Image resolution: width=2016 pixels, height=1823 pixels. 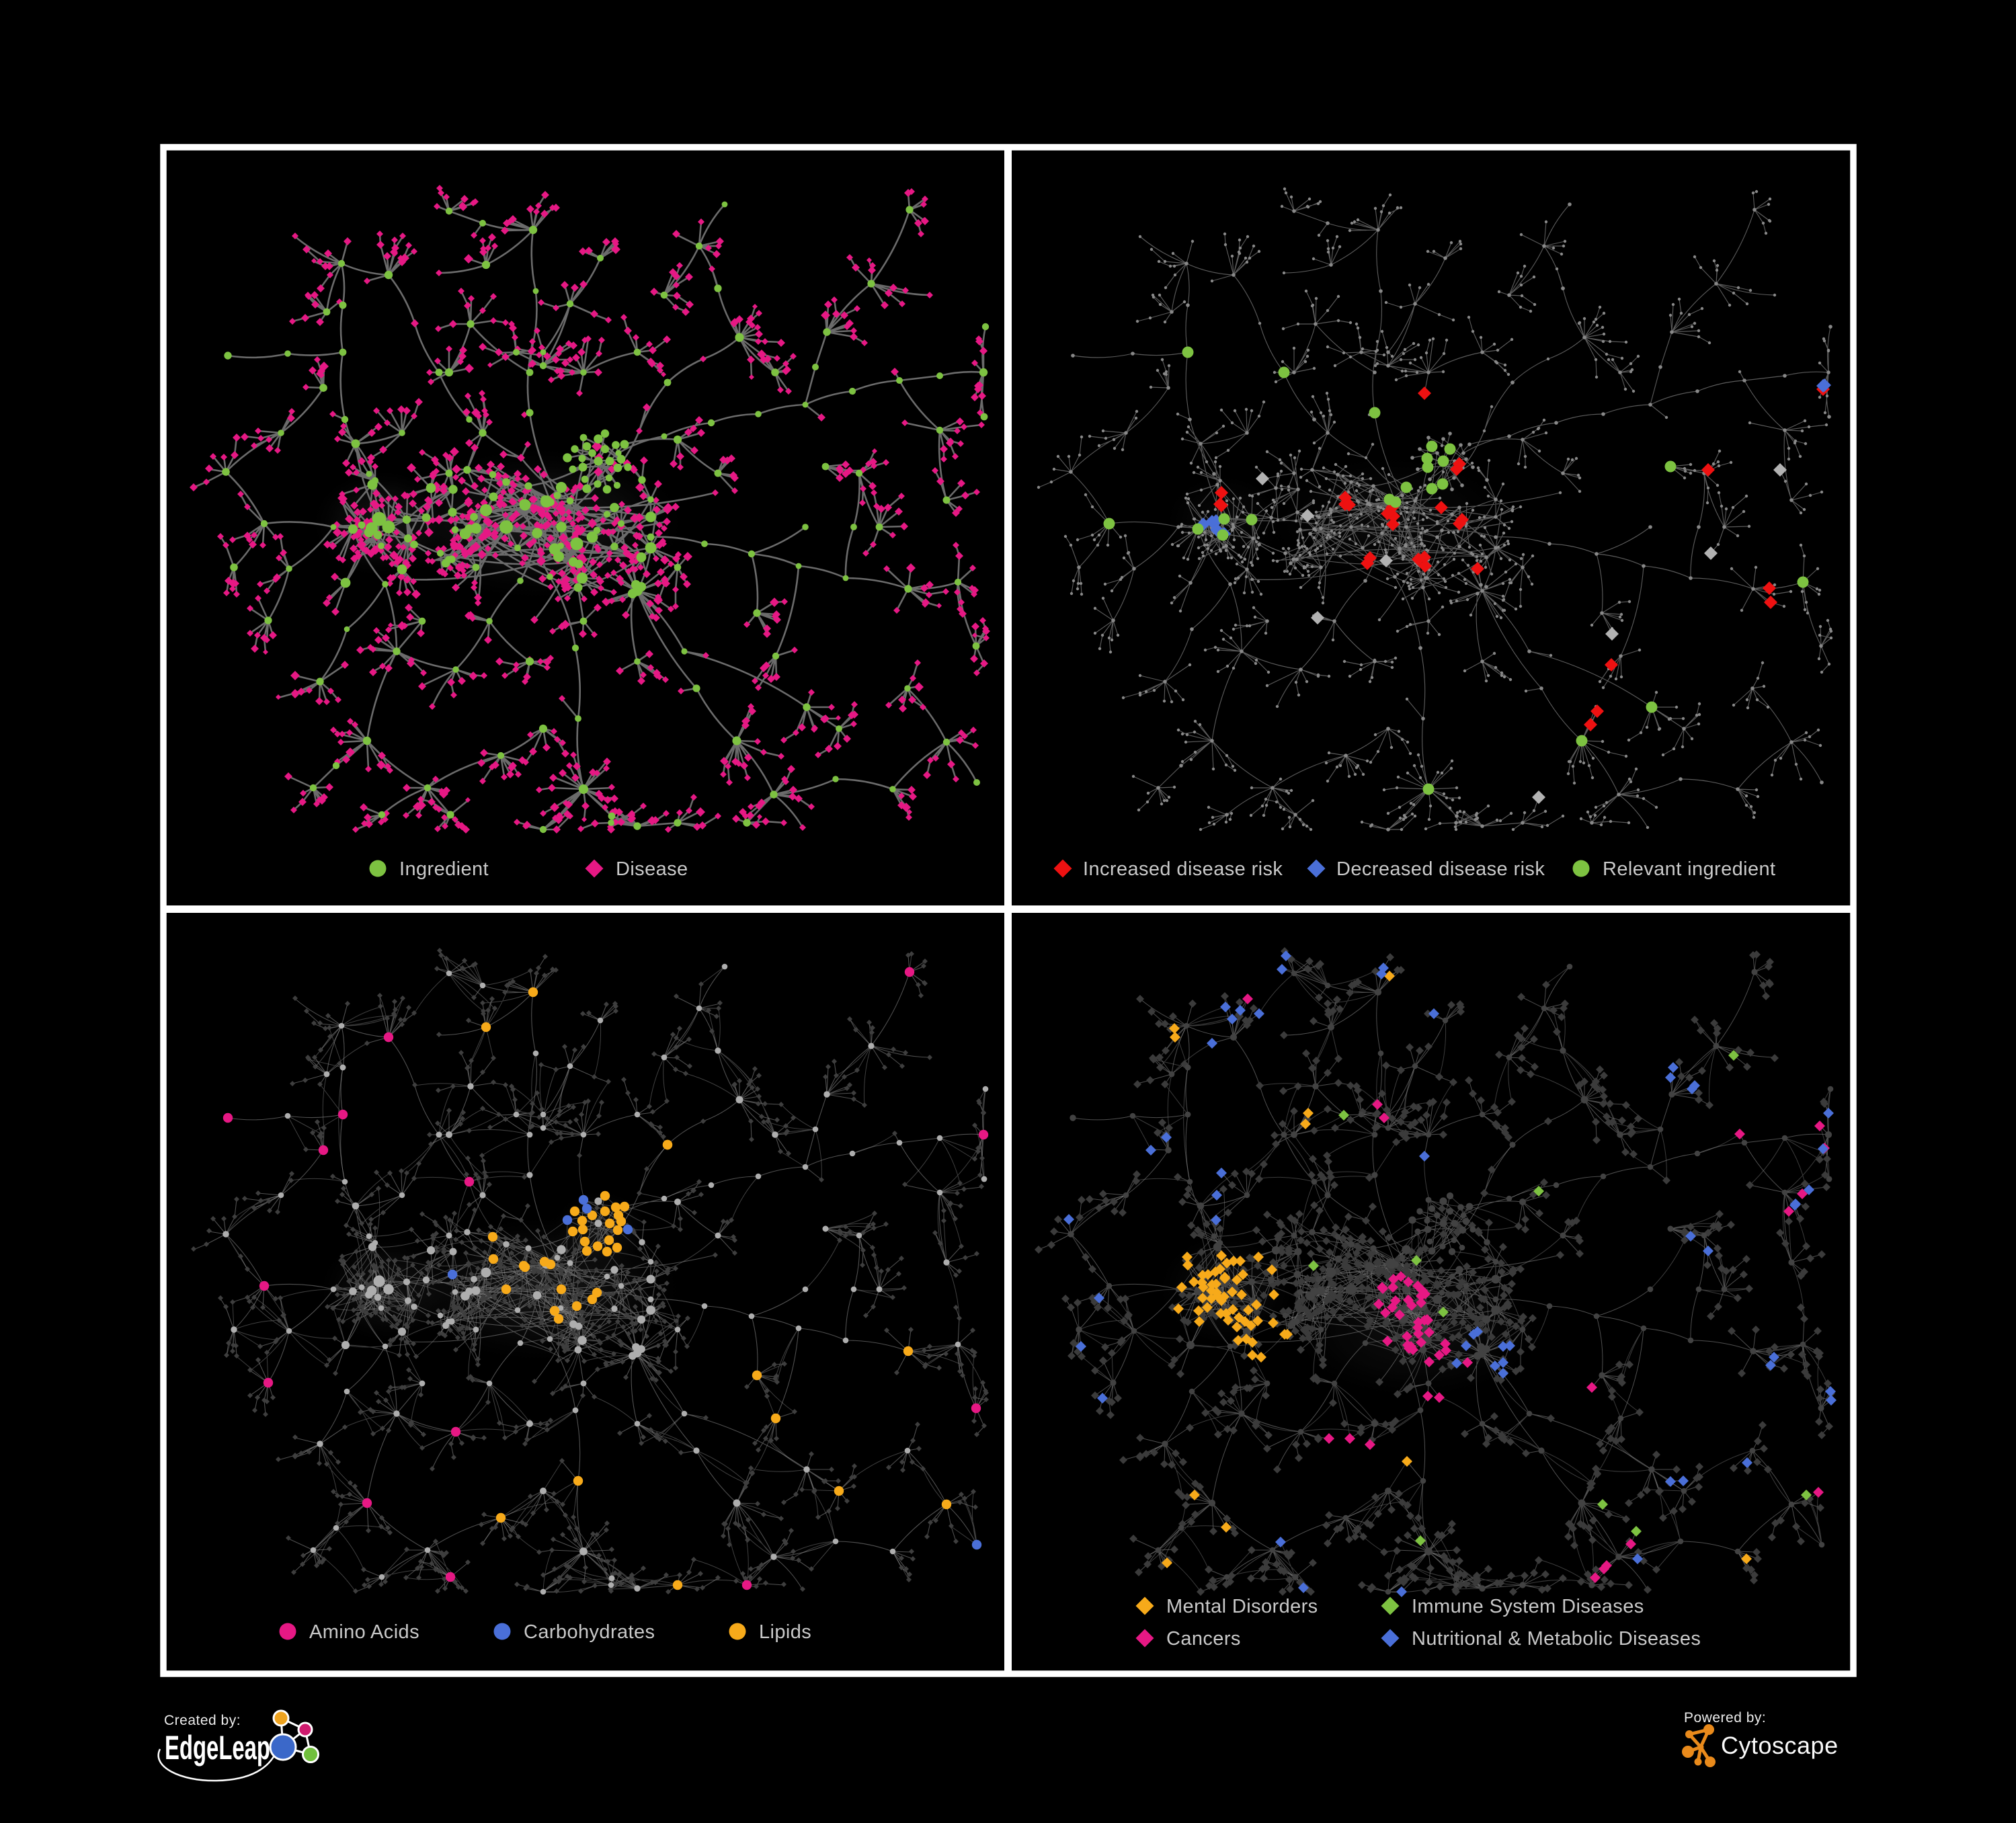 I want to click on svg-text: Disease, so click(x=652, y=869).